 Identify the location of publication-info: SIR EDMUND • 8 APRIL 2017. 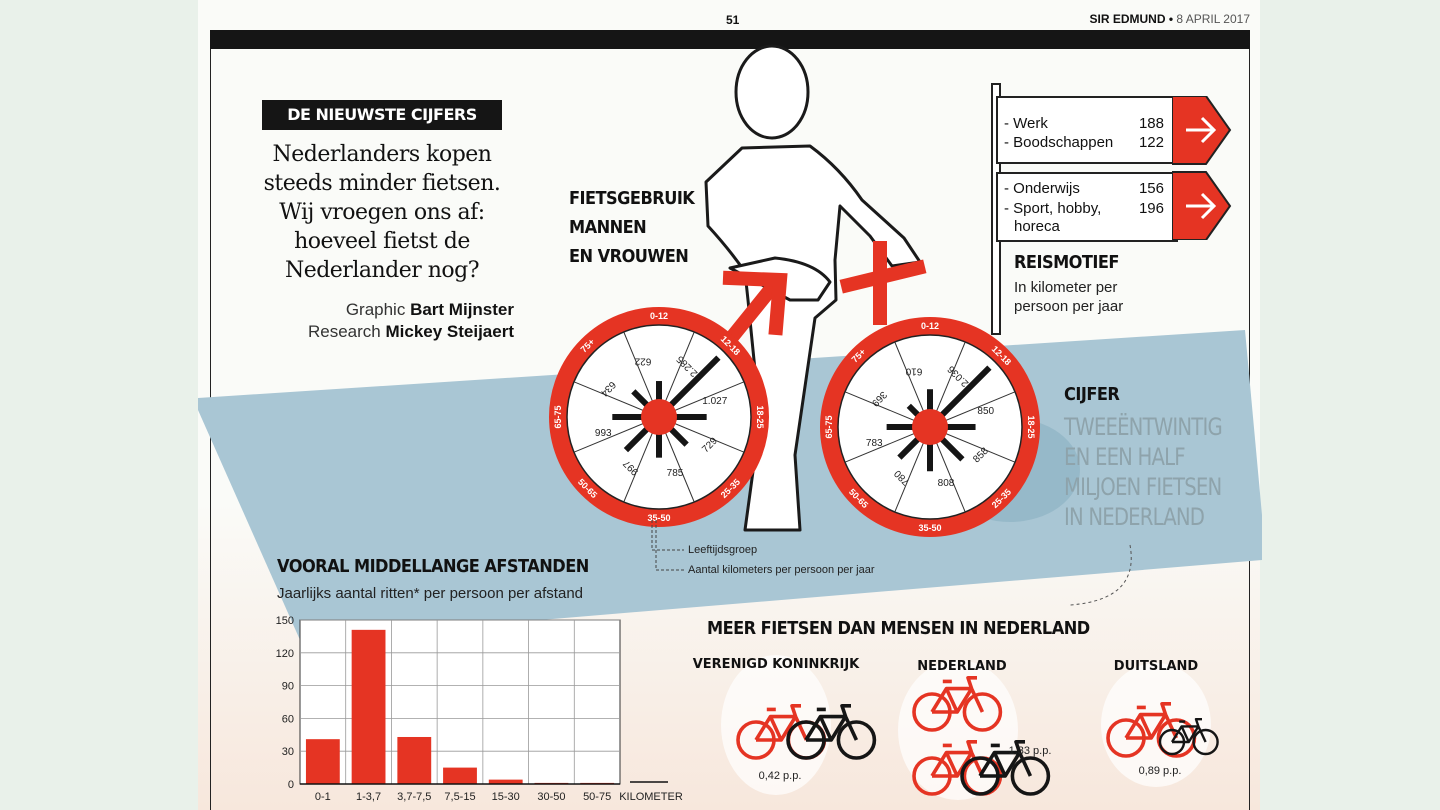
(1169, 19).